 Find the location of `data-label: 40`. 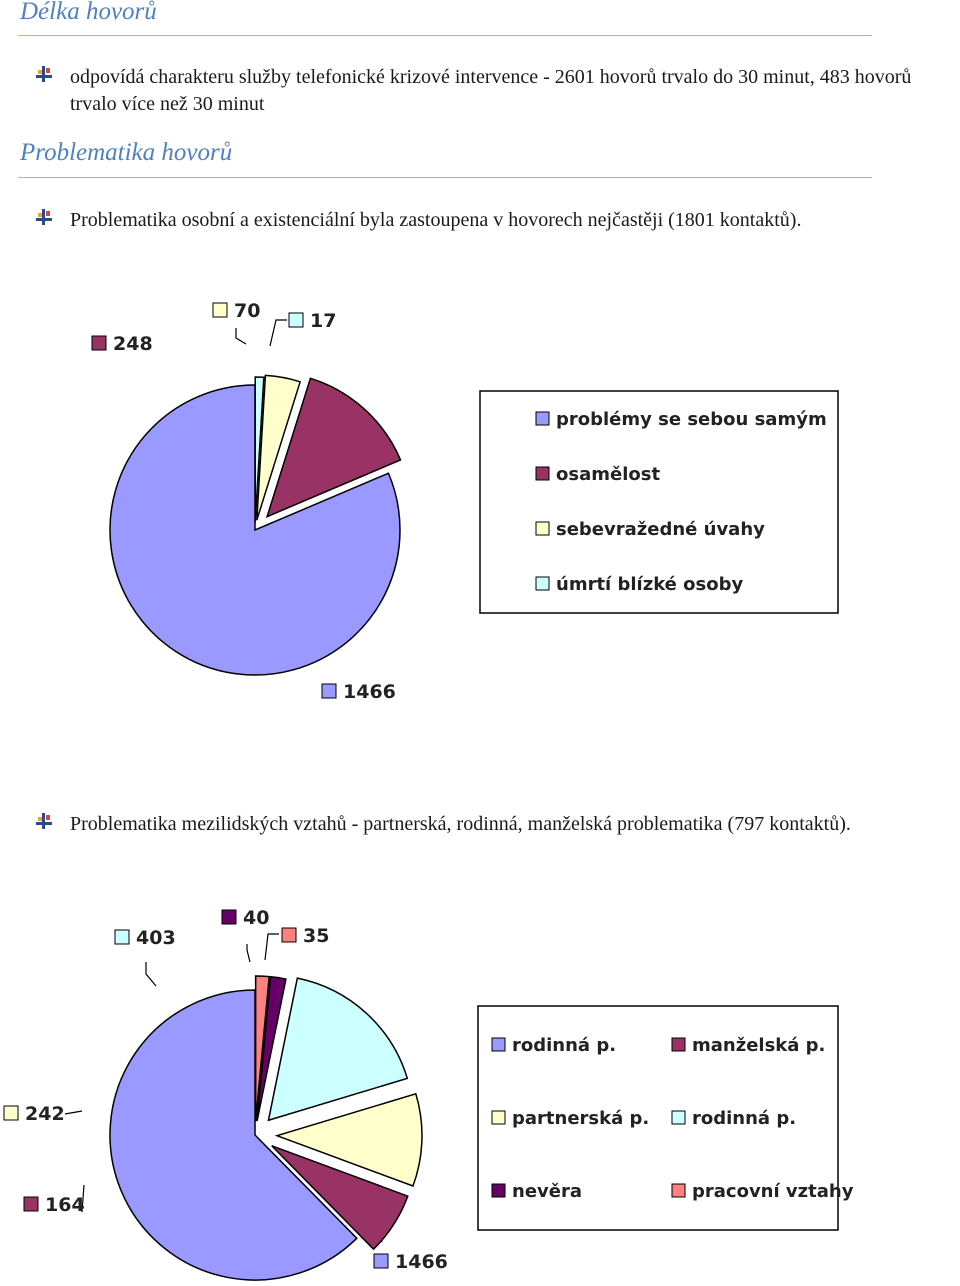

data-label: 40 is located at coordinates (256, 918).